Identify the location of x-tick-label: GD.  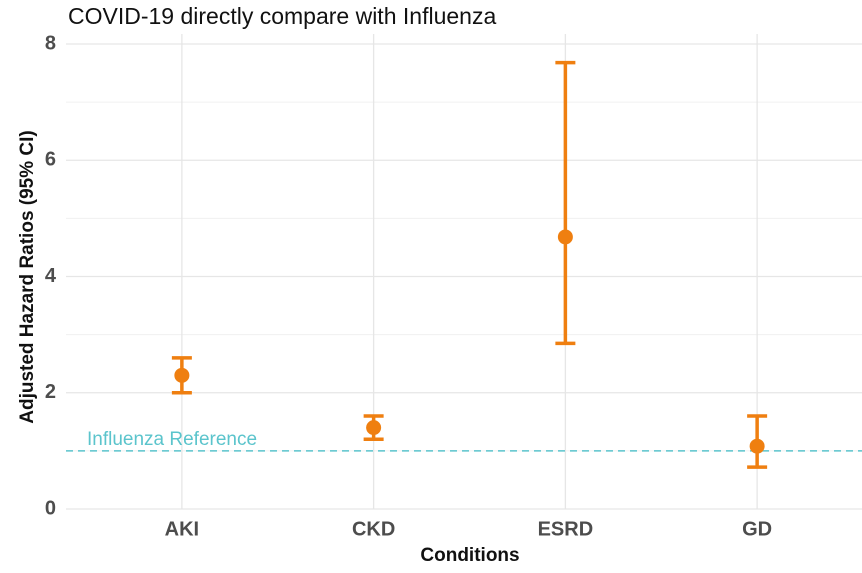
(757, 529).